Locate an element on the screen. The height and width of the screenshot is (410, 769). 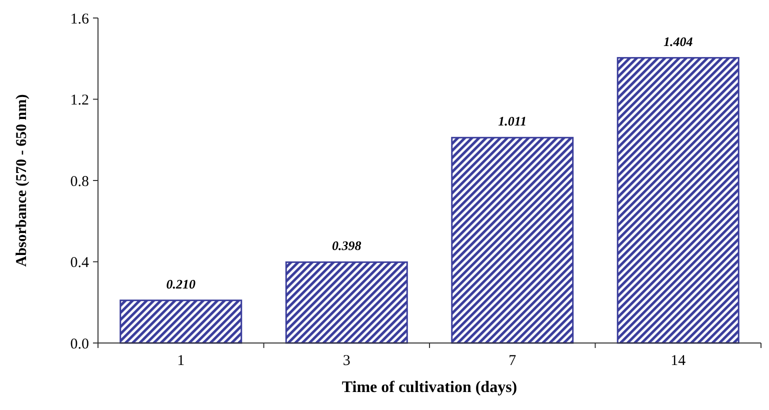
y-tick-label: 0.4 is located at coordinates (80, 263).